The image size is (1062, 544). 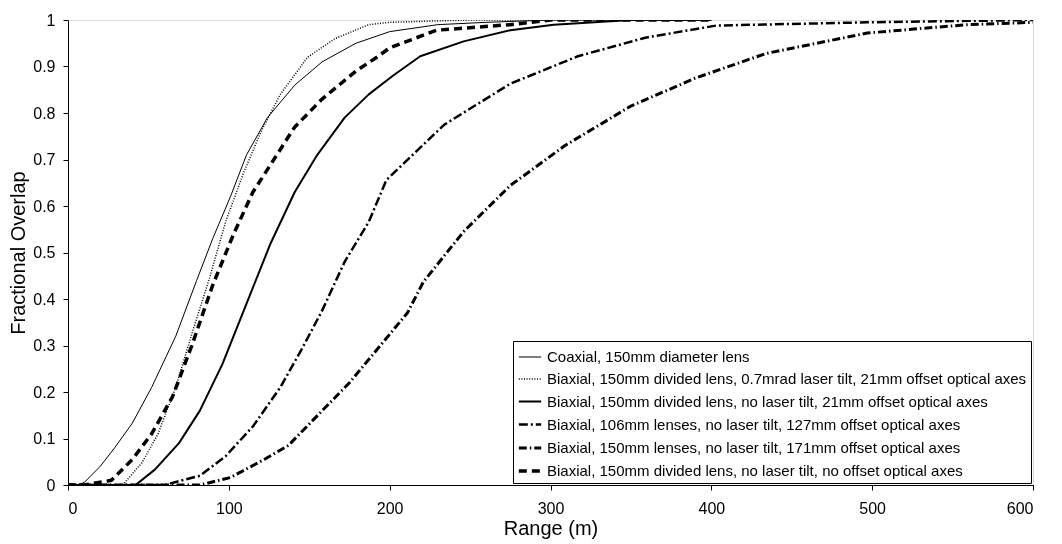 I want to click on y-tick-label: 0.8, so click(x=44, y=113).